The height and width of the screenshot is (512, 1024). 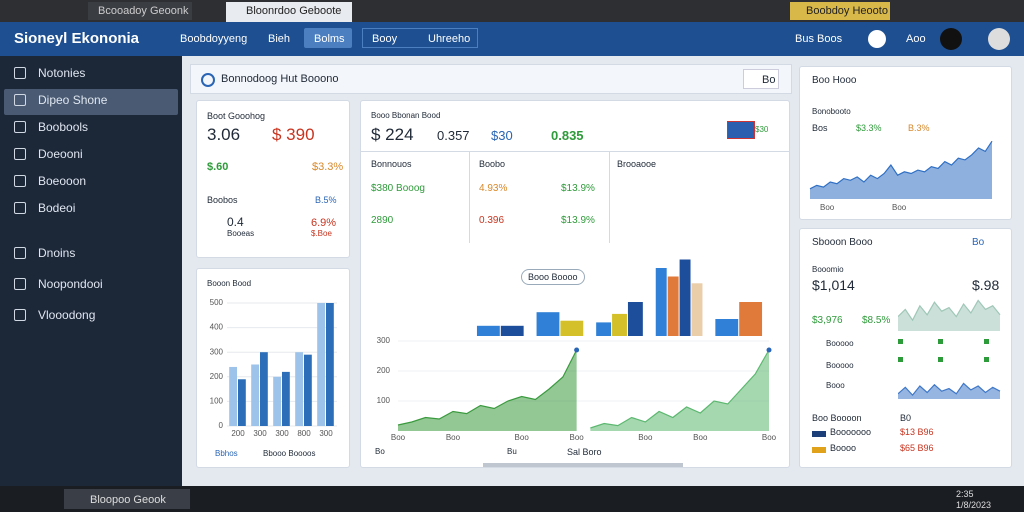 I want to click on footer: Bo, so click(x=380, y=451).